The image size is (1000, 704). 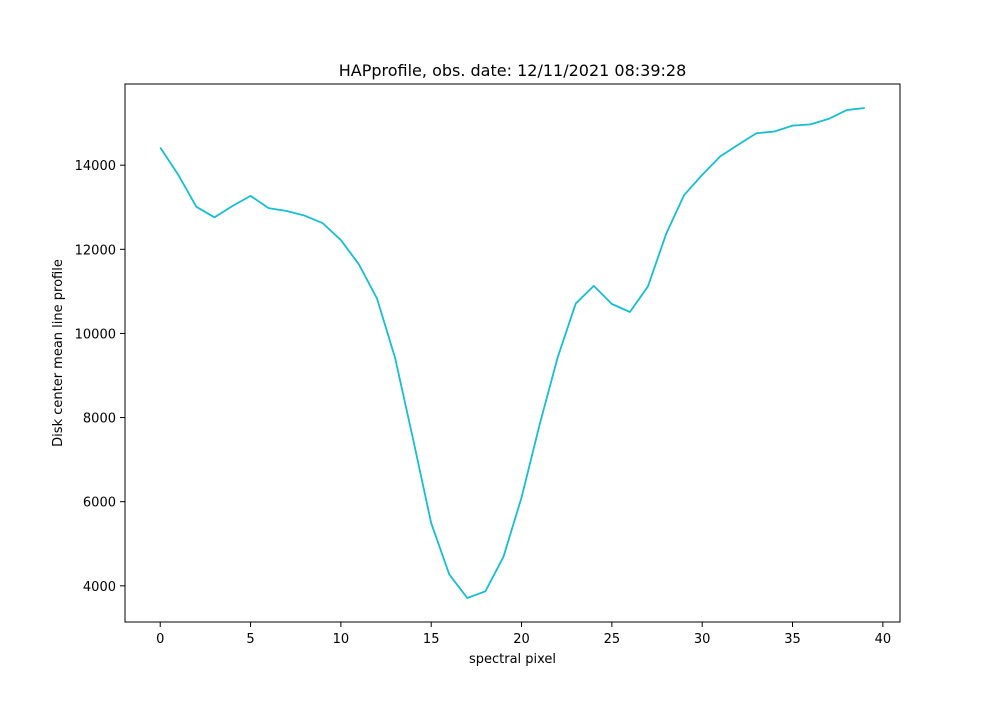 I want to click on x-tick-label: 30, so click(x=702, y=639).